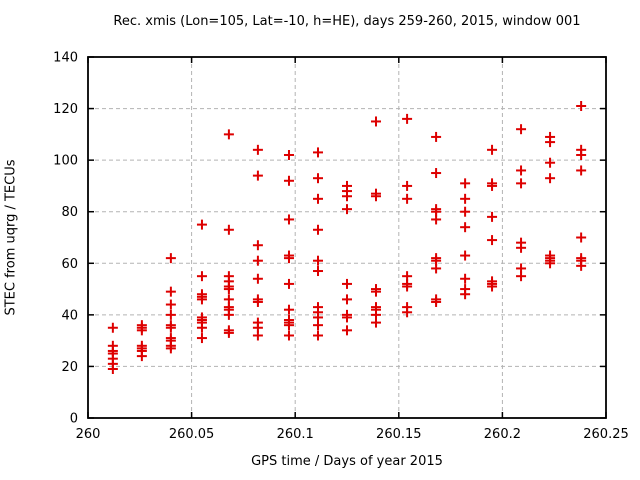 The height and width of the screenshot is (480, 640). I want to click on y-tick-label: 40, so click(69, 315).